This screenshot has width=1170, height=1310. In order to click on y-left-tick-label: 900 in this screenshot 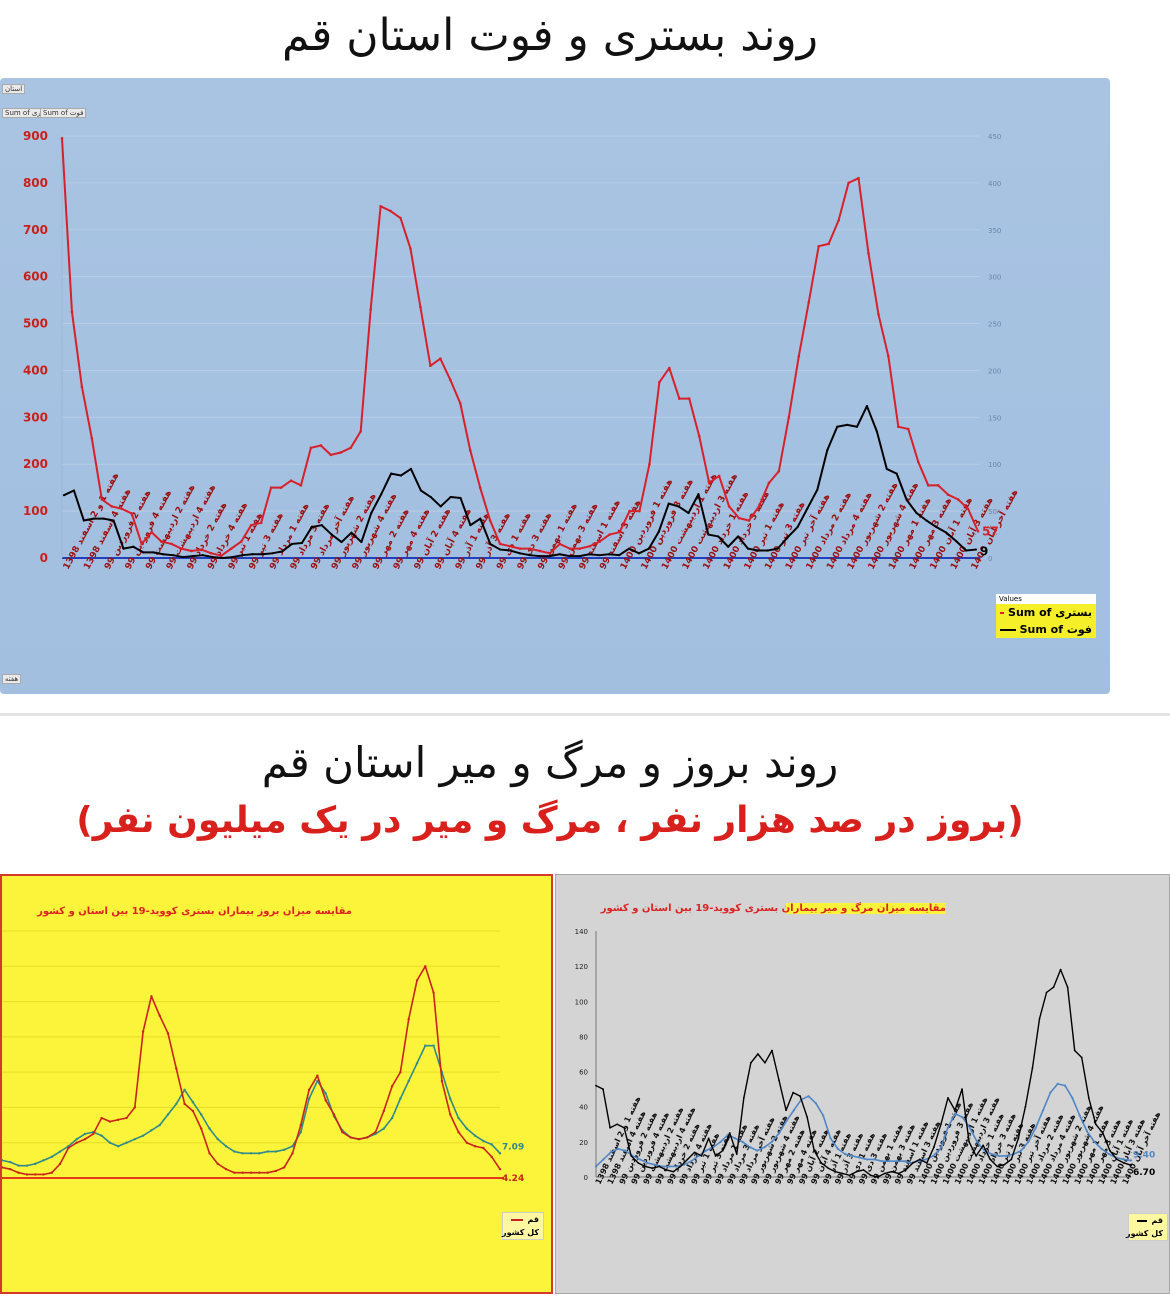, I will do `click(35, 136)`.